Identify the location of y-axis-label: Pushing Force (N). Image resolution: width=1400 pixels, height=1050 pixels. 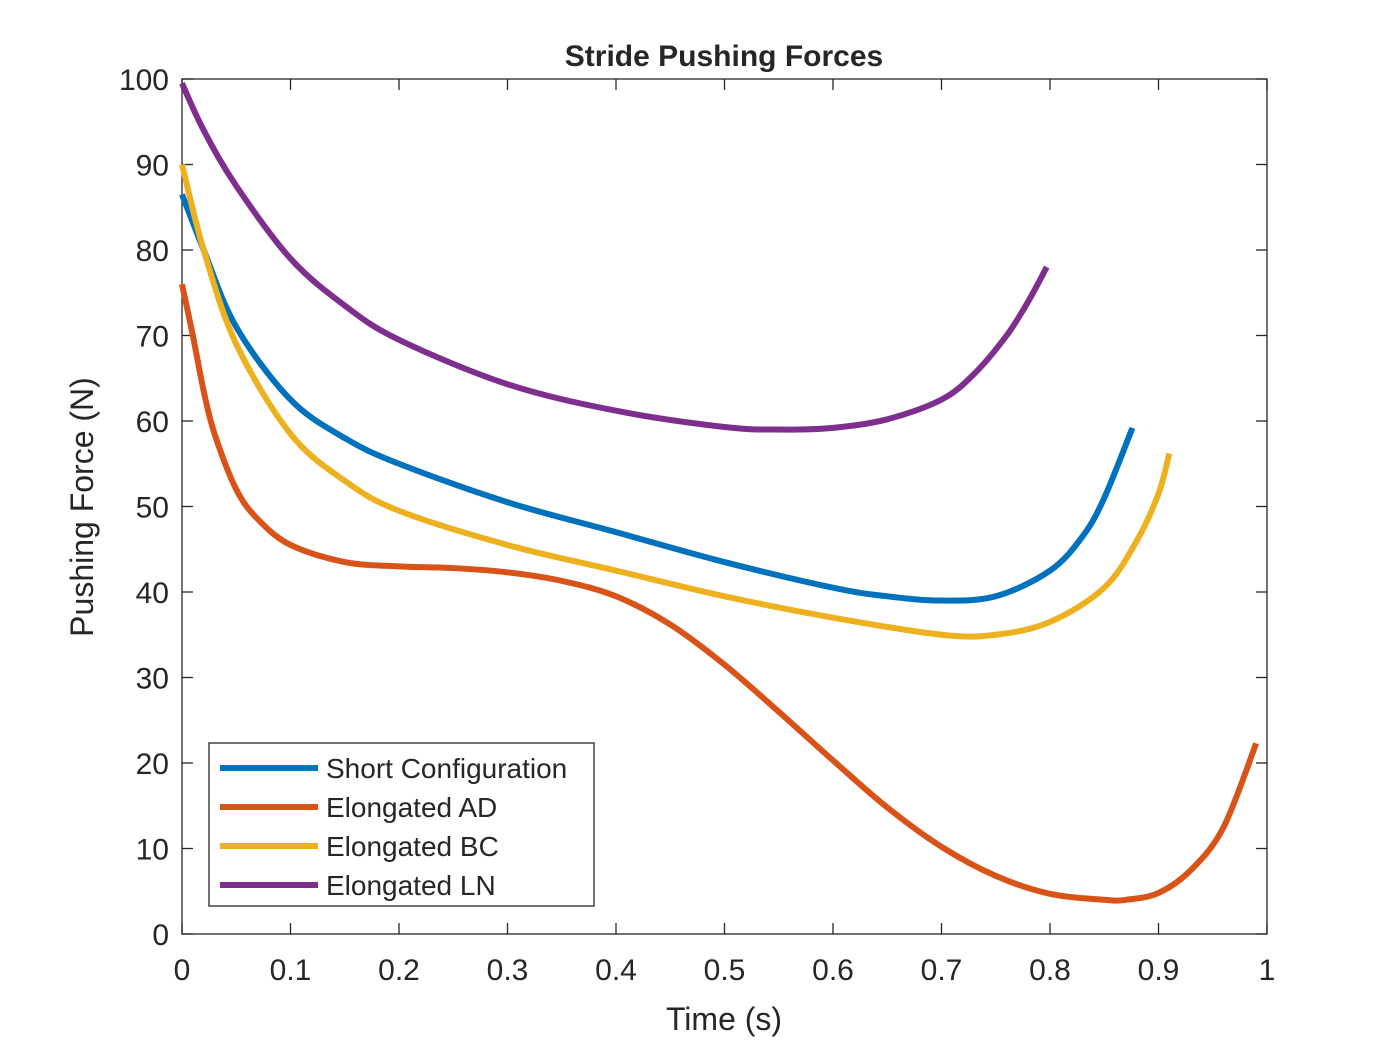
(82, 507).